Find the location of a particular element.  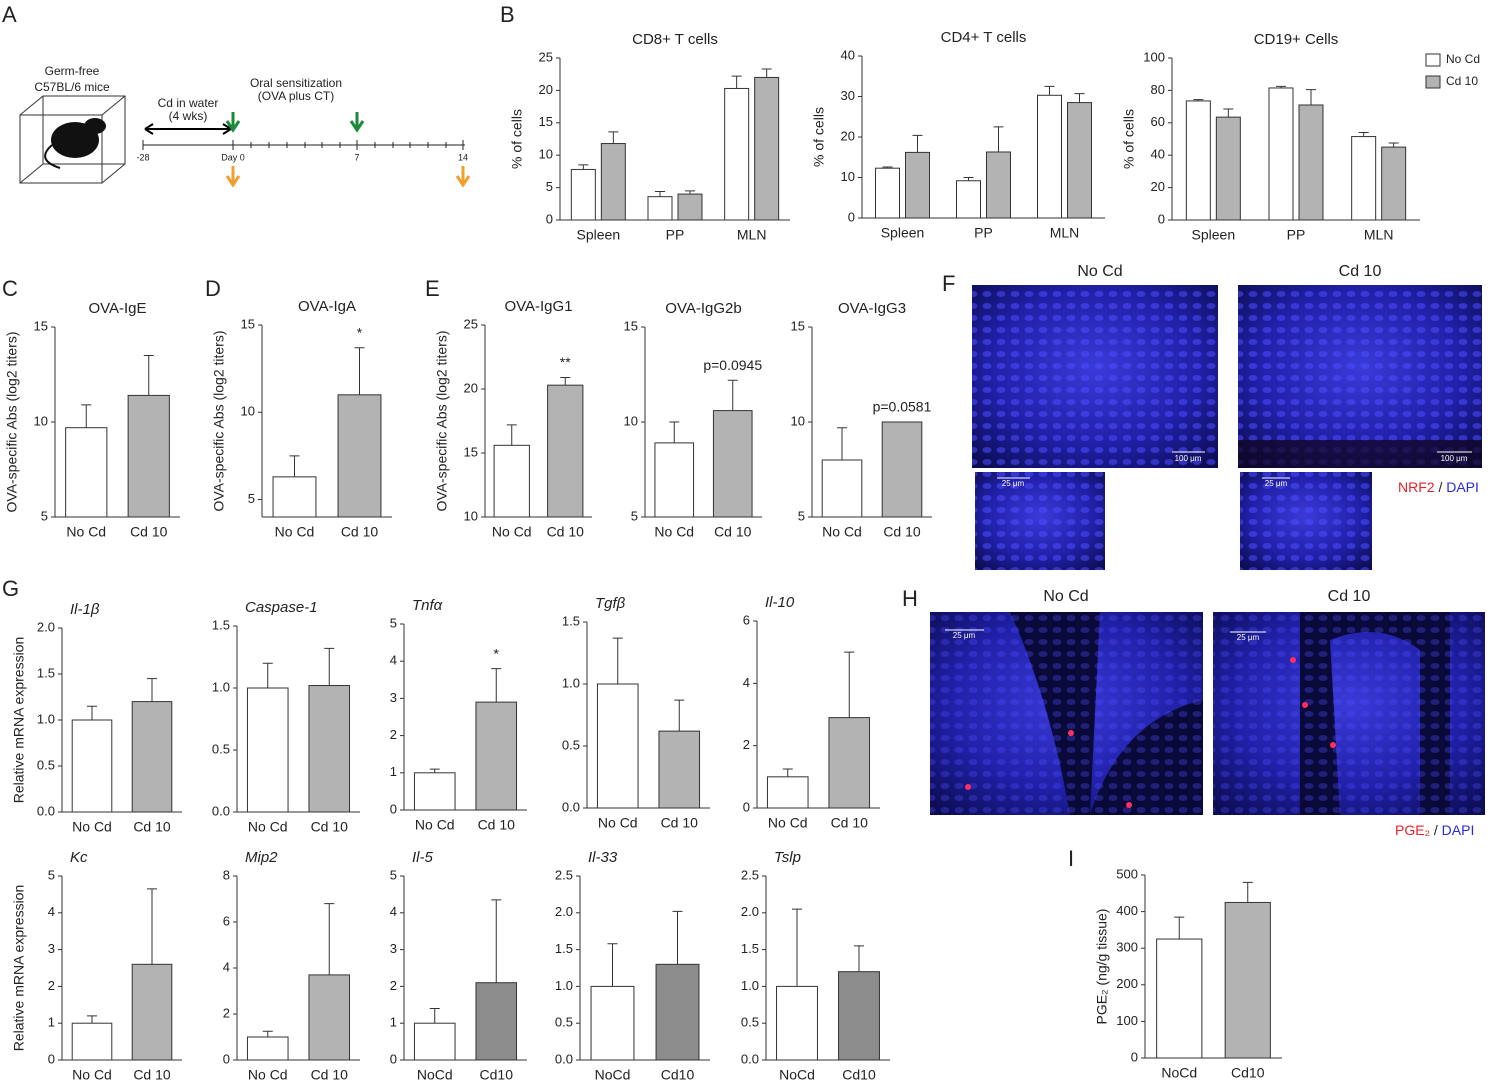

chart: 0.0 0.5 1.0 1.5 Caspase-1 No Cd Cd 10 is located at coordinates (286, 717).